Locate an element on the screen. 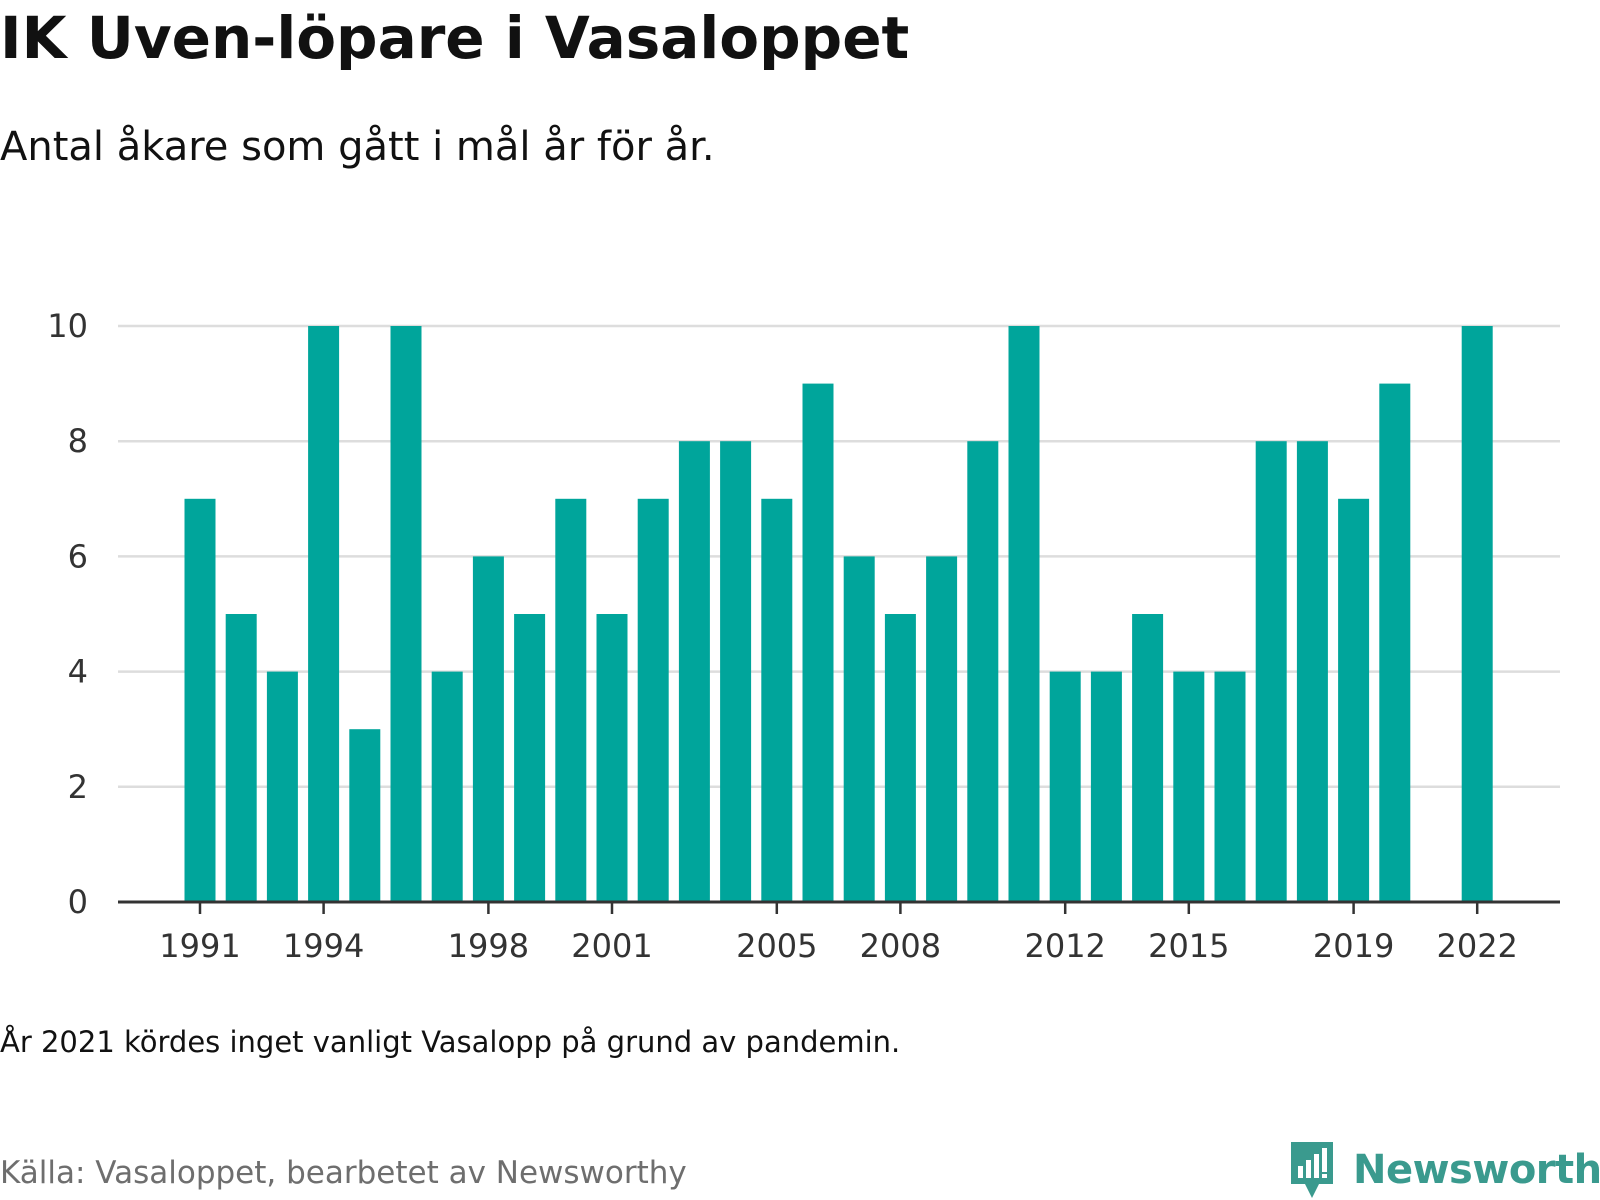  newsworthy-bar-chart-icon is located at coordinates (1312, 1170).